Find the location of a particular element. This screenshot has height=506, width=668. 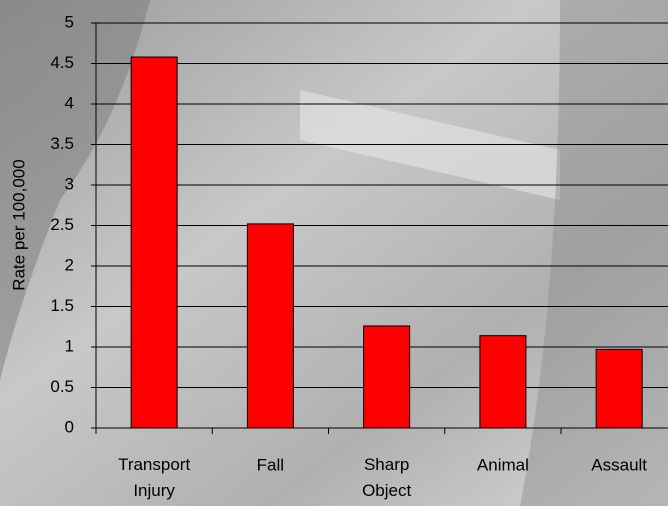

y-tick-label: 4.5 is located at coordinates (62, 62).